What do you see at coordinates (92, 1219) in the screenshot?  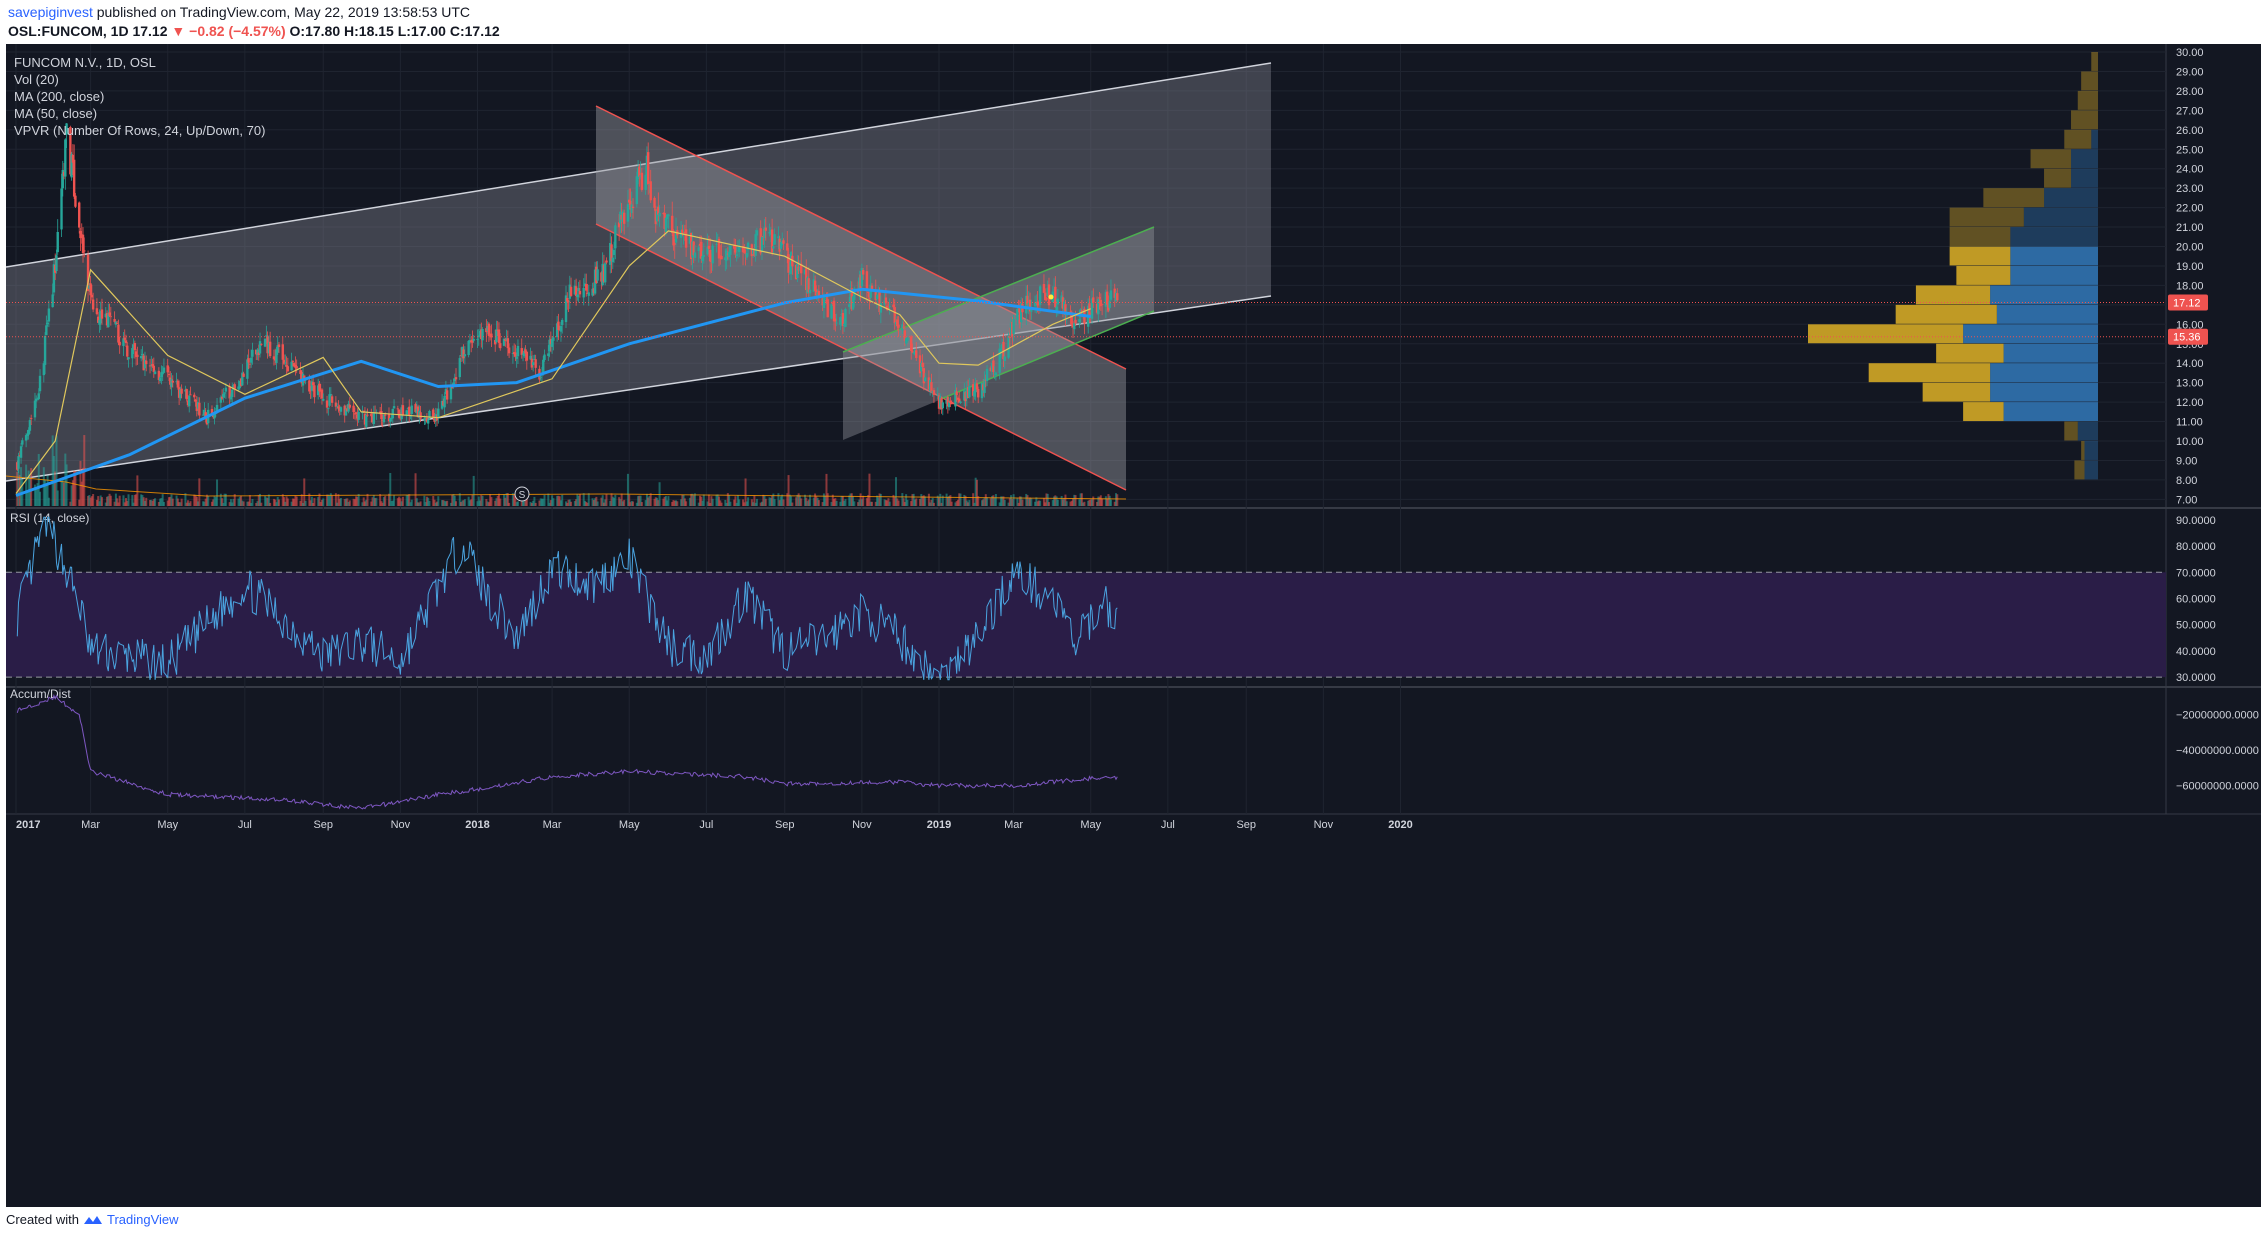 I see `footer: Created with TradingView` at bounding box center [92, 1219].